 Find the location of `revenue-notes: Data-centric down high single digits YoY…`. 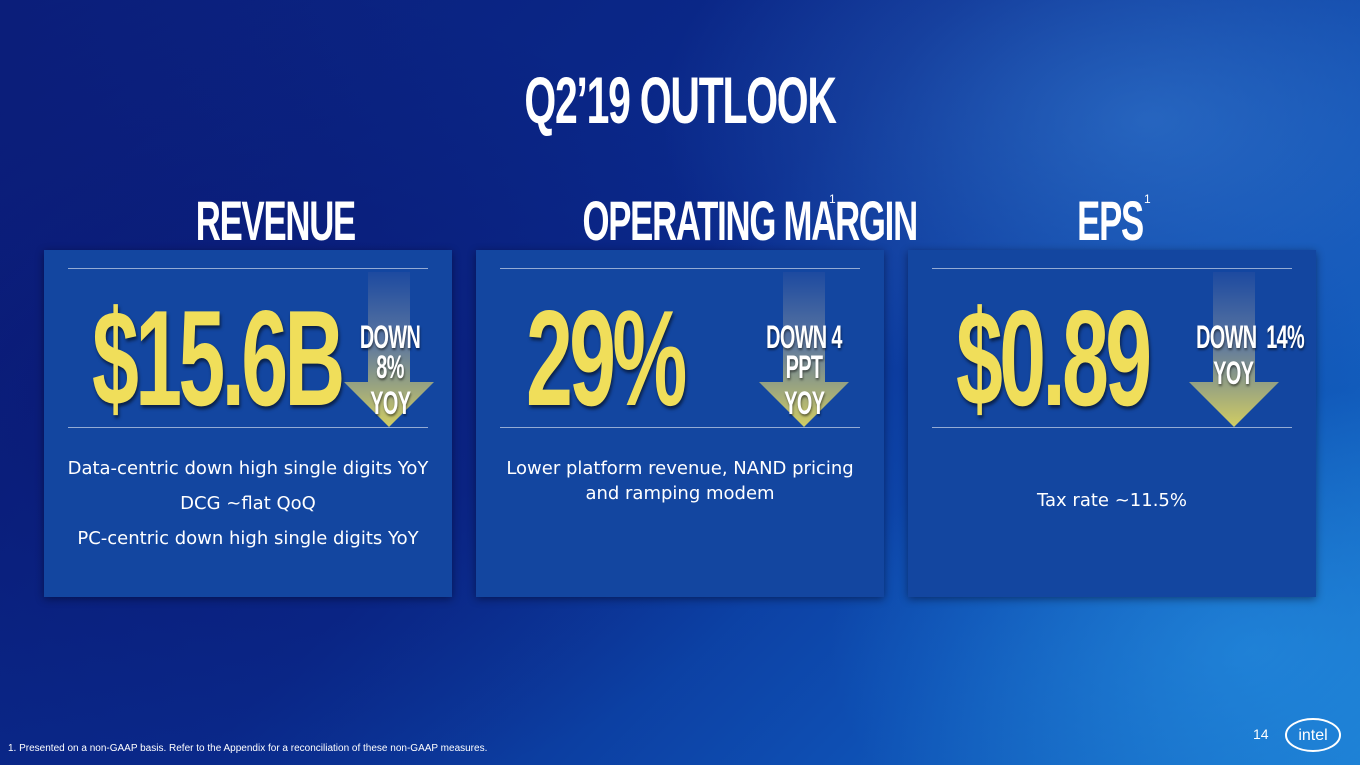

revenue-notes: Data-centric down high single digits YoY… is located at coordinates (248, 503).